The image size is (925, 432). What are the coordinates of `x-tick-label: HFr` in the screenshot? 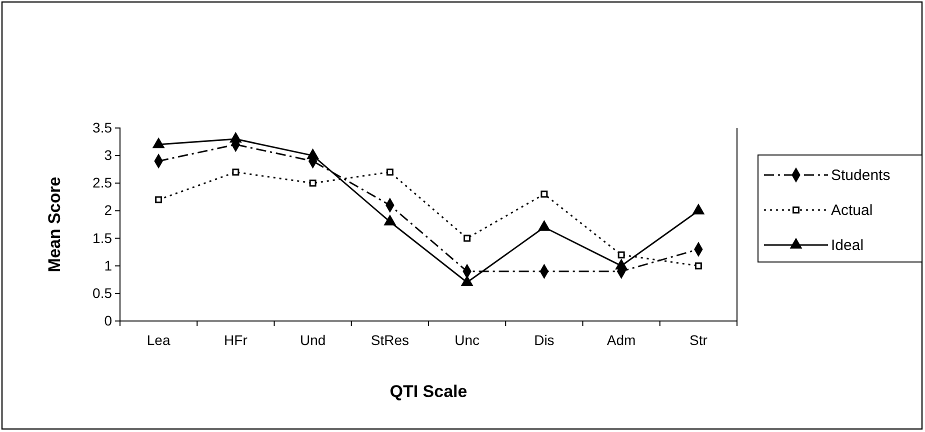 It's located at (236, 340).